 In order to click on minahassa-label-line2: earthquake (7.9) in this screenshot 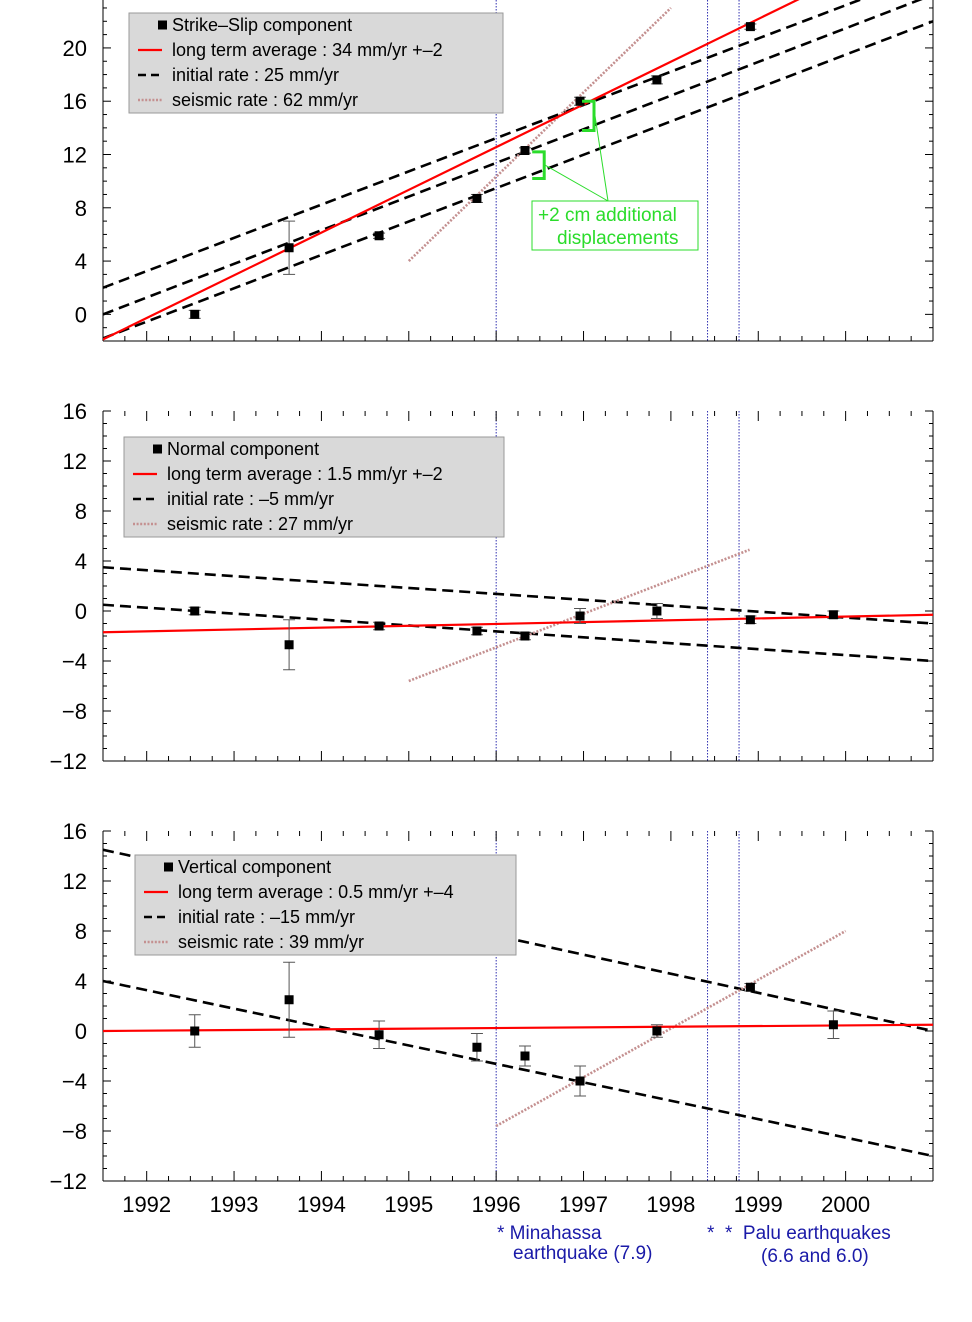, I will do `click(582, 1253)`.